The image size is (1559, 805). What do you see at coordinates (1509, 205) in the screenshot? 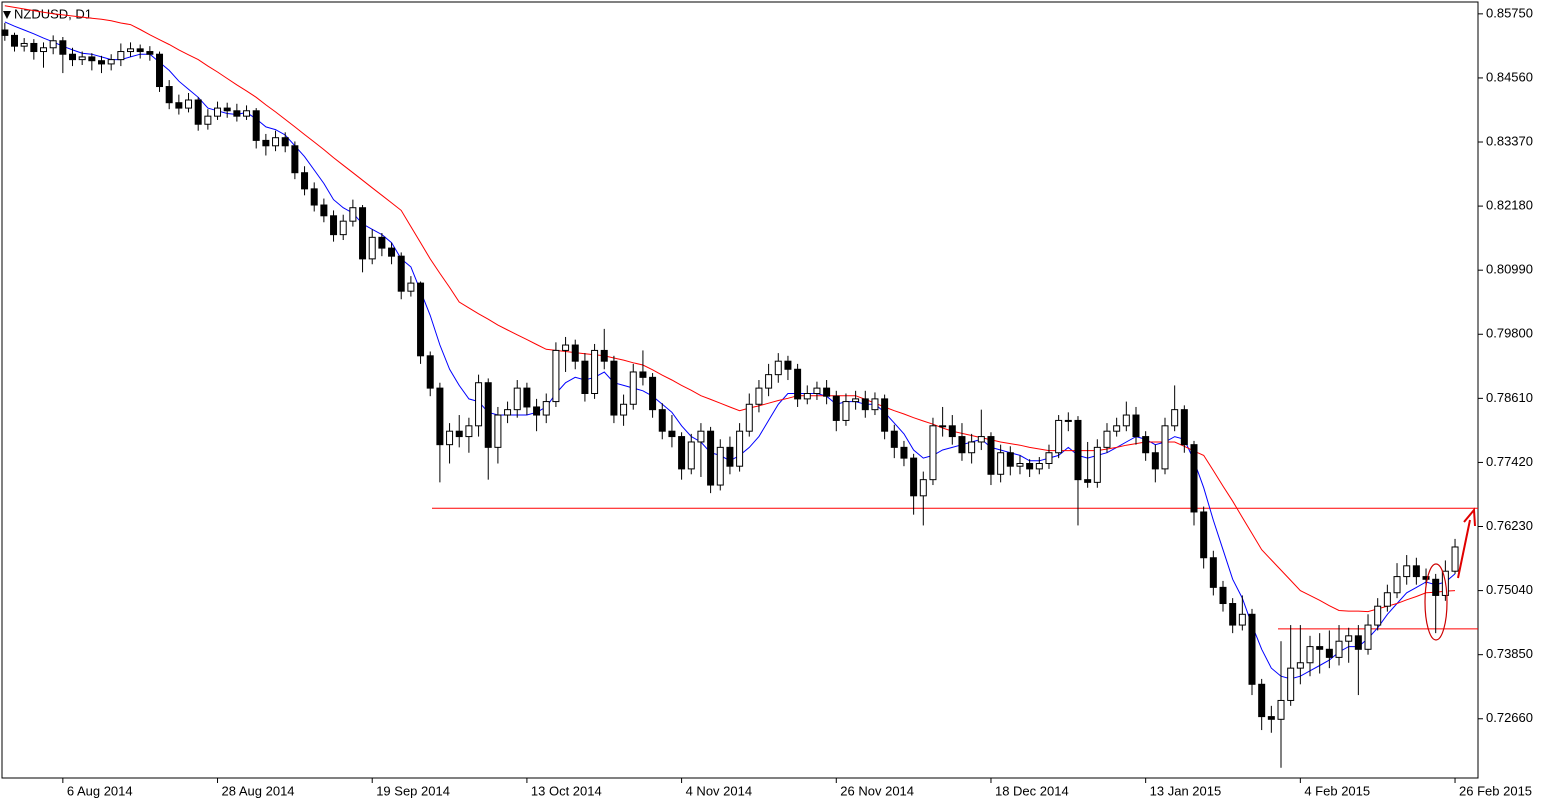
I see `y-tick-label: 0.82180` at bounding box center [1509, 205].